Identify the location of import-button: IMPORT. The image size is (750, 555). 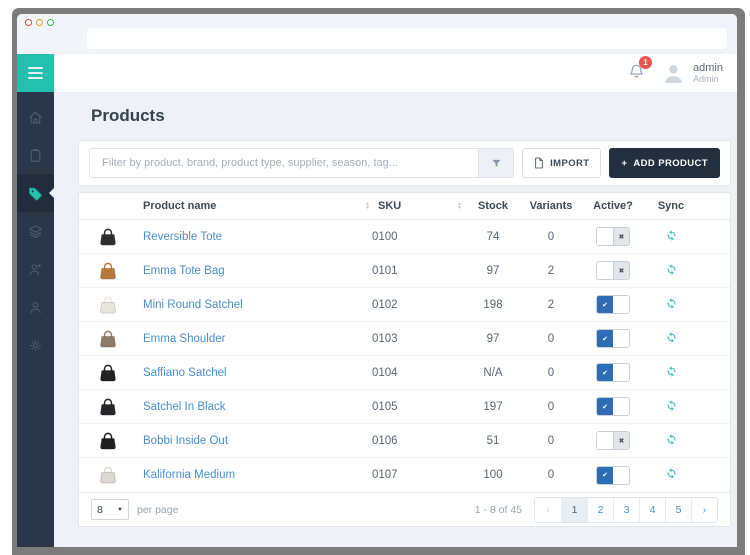
(562, 163).